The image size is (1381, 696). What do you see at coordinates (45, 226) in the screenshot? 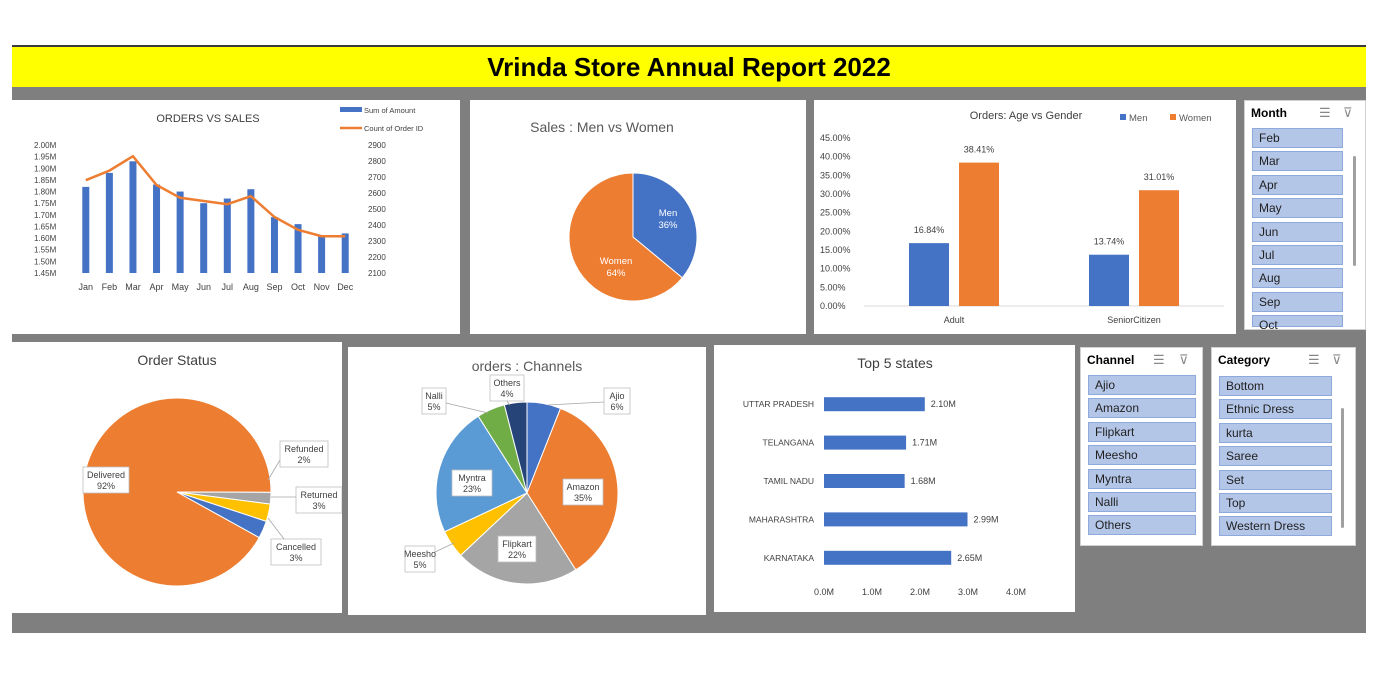
I see `y-tick-label: 1.65M` at bounding box center [45, 226].